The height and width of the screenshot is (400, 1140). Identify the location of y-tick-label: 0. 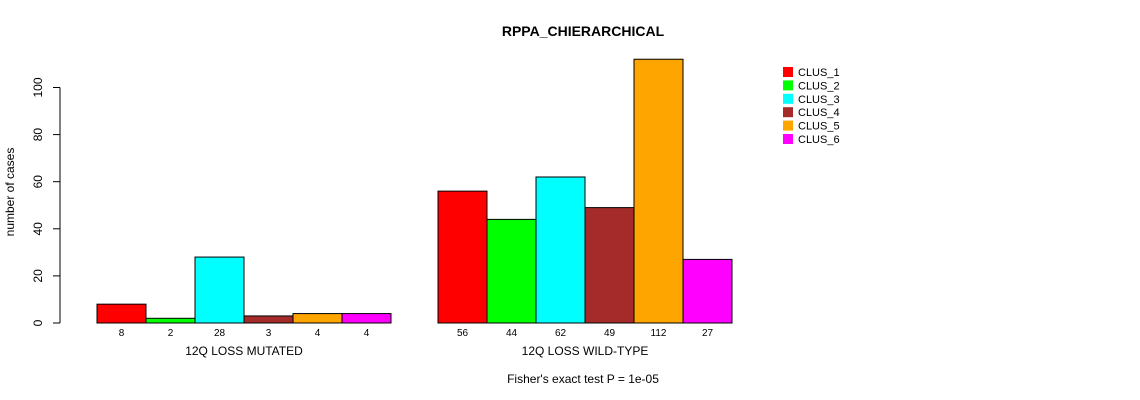
(38, 322).